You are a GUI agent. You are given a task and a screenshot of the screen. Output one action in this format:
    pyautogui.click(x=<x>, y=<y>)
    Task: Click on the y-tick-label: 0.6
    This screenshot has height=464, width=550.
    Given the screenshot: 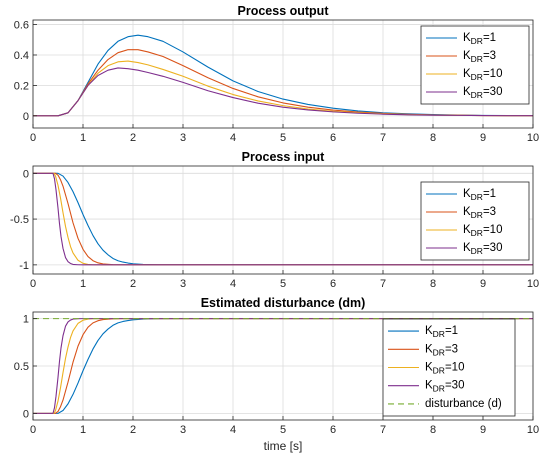 What is the action you would take?
    pyautogui.click(x=21, y=26)
    